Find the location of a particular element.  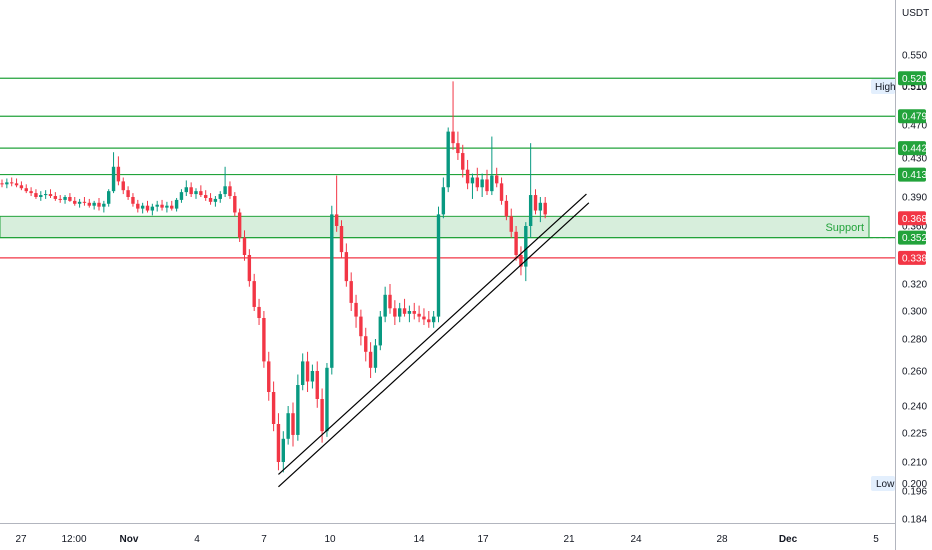

price-tag: 0.338 is located at coordinates (912, 257).